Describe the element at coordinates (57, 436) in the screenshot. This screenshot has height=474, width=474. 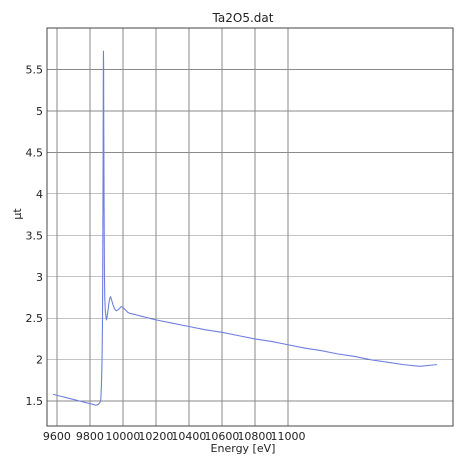
I see `x-tick-label: 9600` at that location.